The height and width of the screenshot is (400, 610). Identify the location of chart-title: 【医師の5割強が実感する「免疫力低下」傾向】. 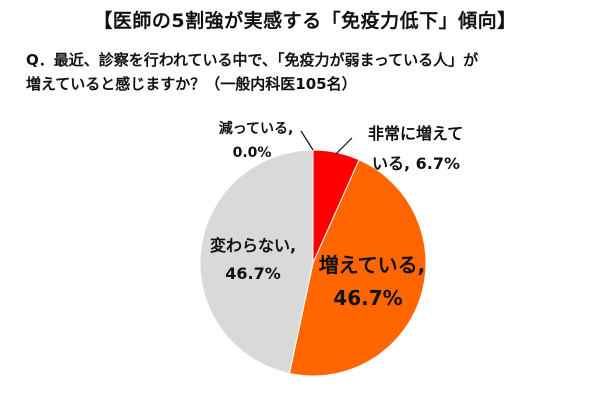
(305, 21).